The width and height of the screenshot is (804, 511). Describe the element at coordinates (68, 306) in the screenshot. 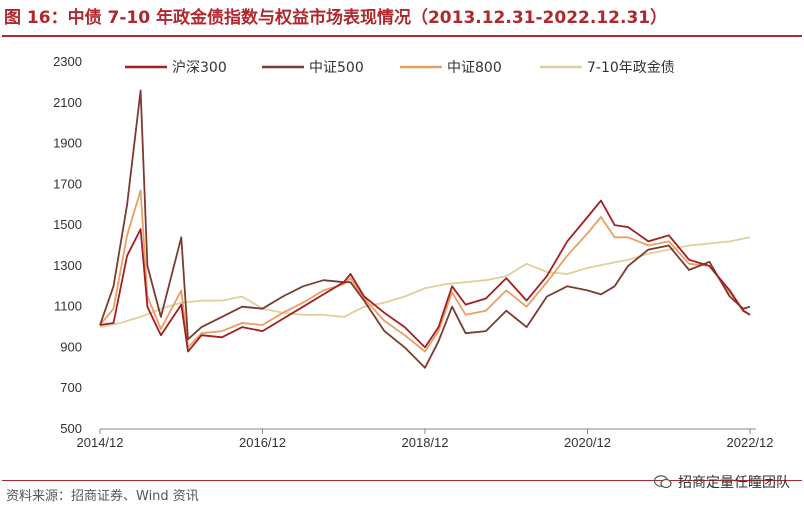

I see `y-tick-label: 1100` at that location.